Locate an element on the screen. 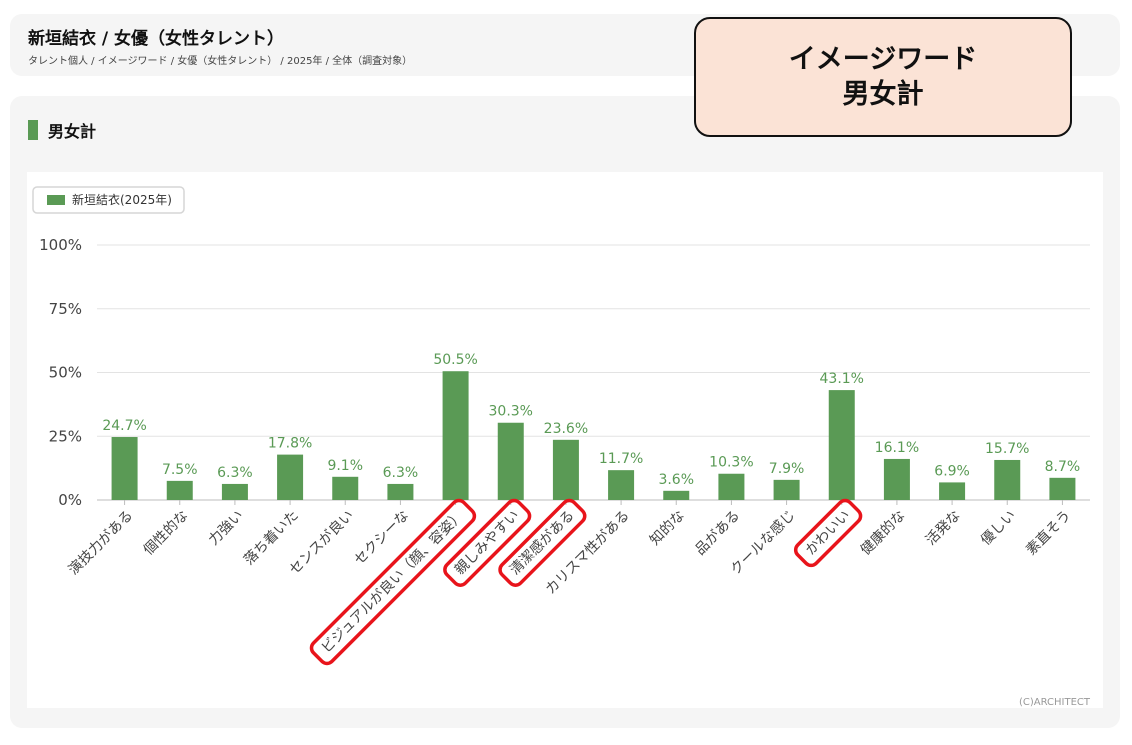  data-label: 24.7% is located at coordinates (124, 426).